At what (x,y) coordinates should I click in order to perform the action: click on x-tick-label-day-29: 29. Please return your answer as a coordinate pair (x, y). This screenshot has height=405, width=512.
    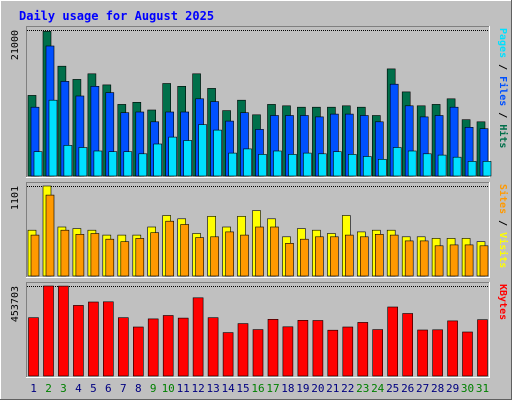
    Looking at the image, I should click on (452, 388).